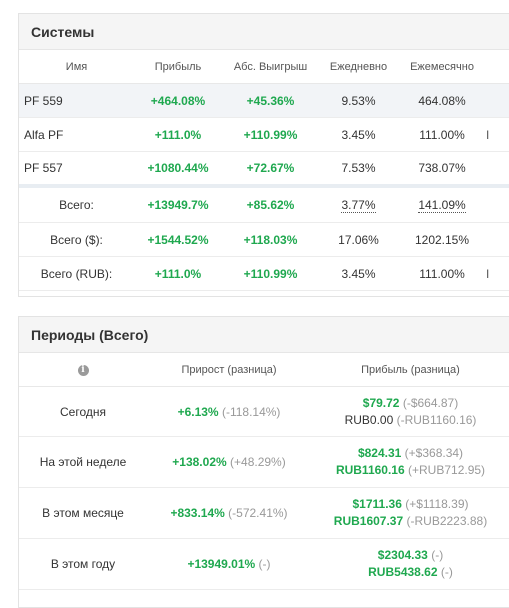 Image resolution: width=509 pixels, height=608 pixels. I want to click on system-row: PF 557 +1080.44% +72.67% 7.53% 738.07%, so click(264, 168).